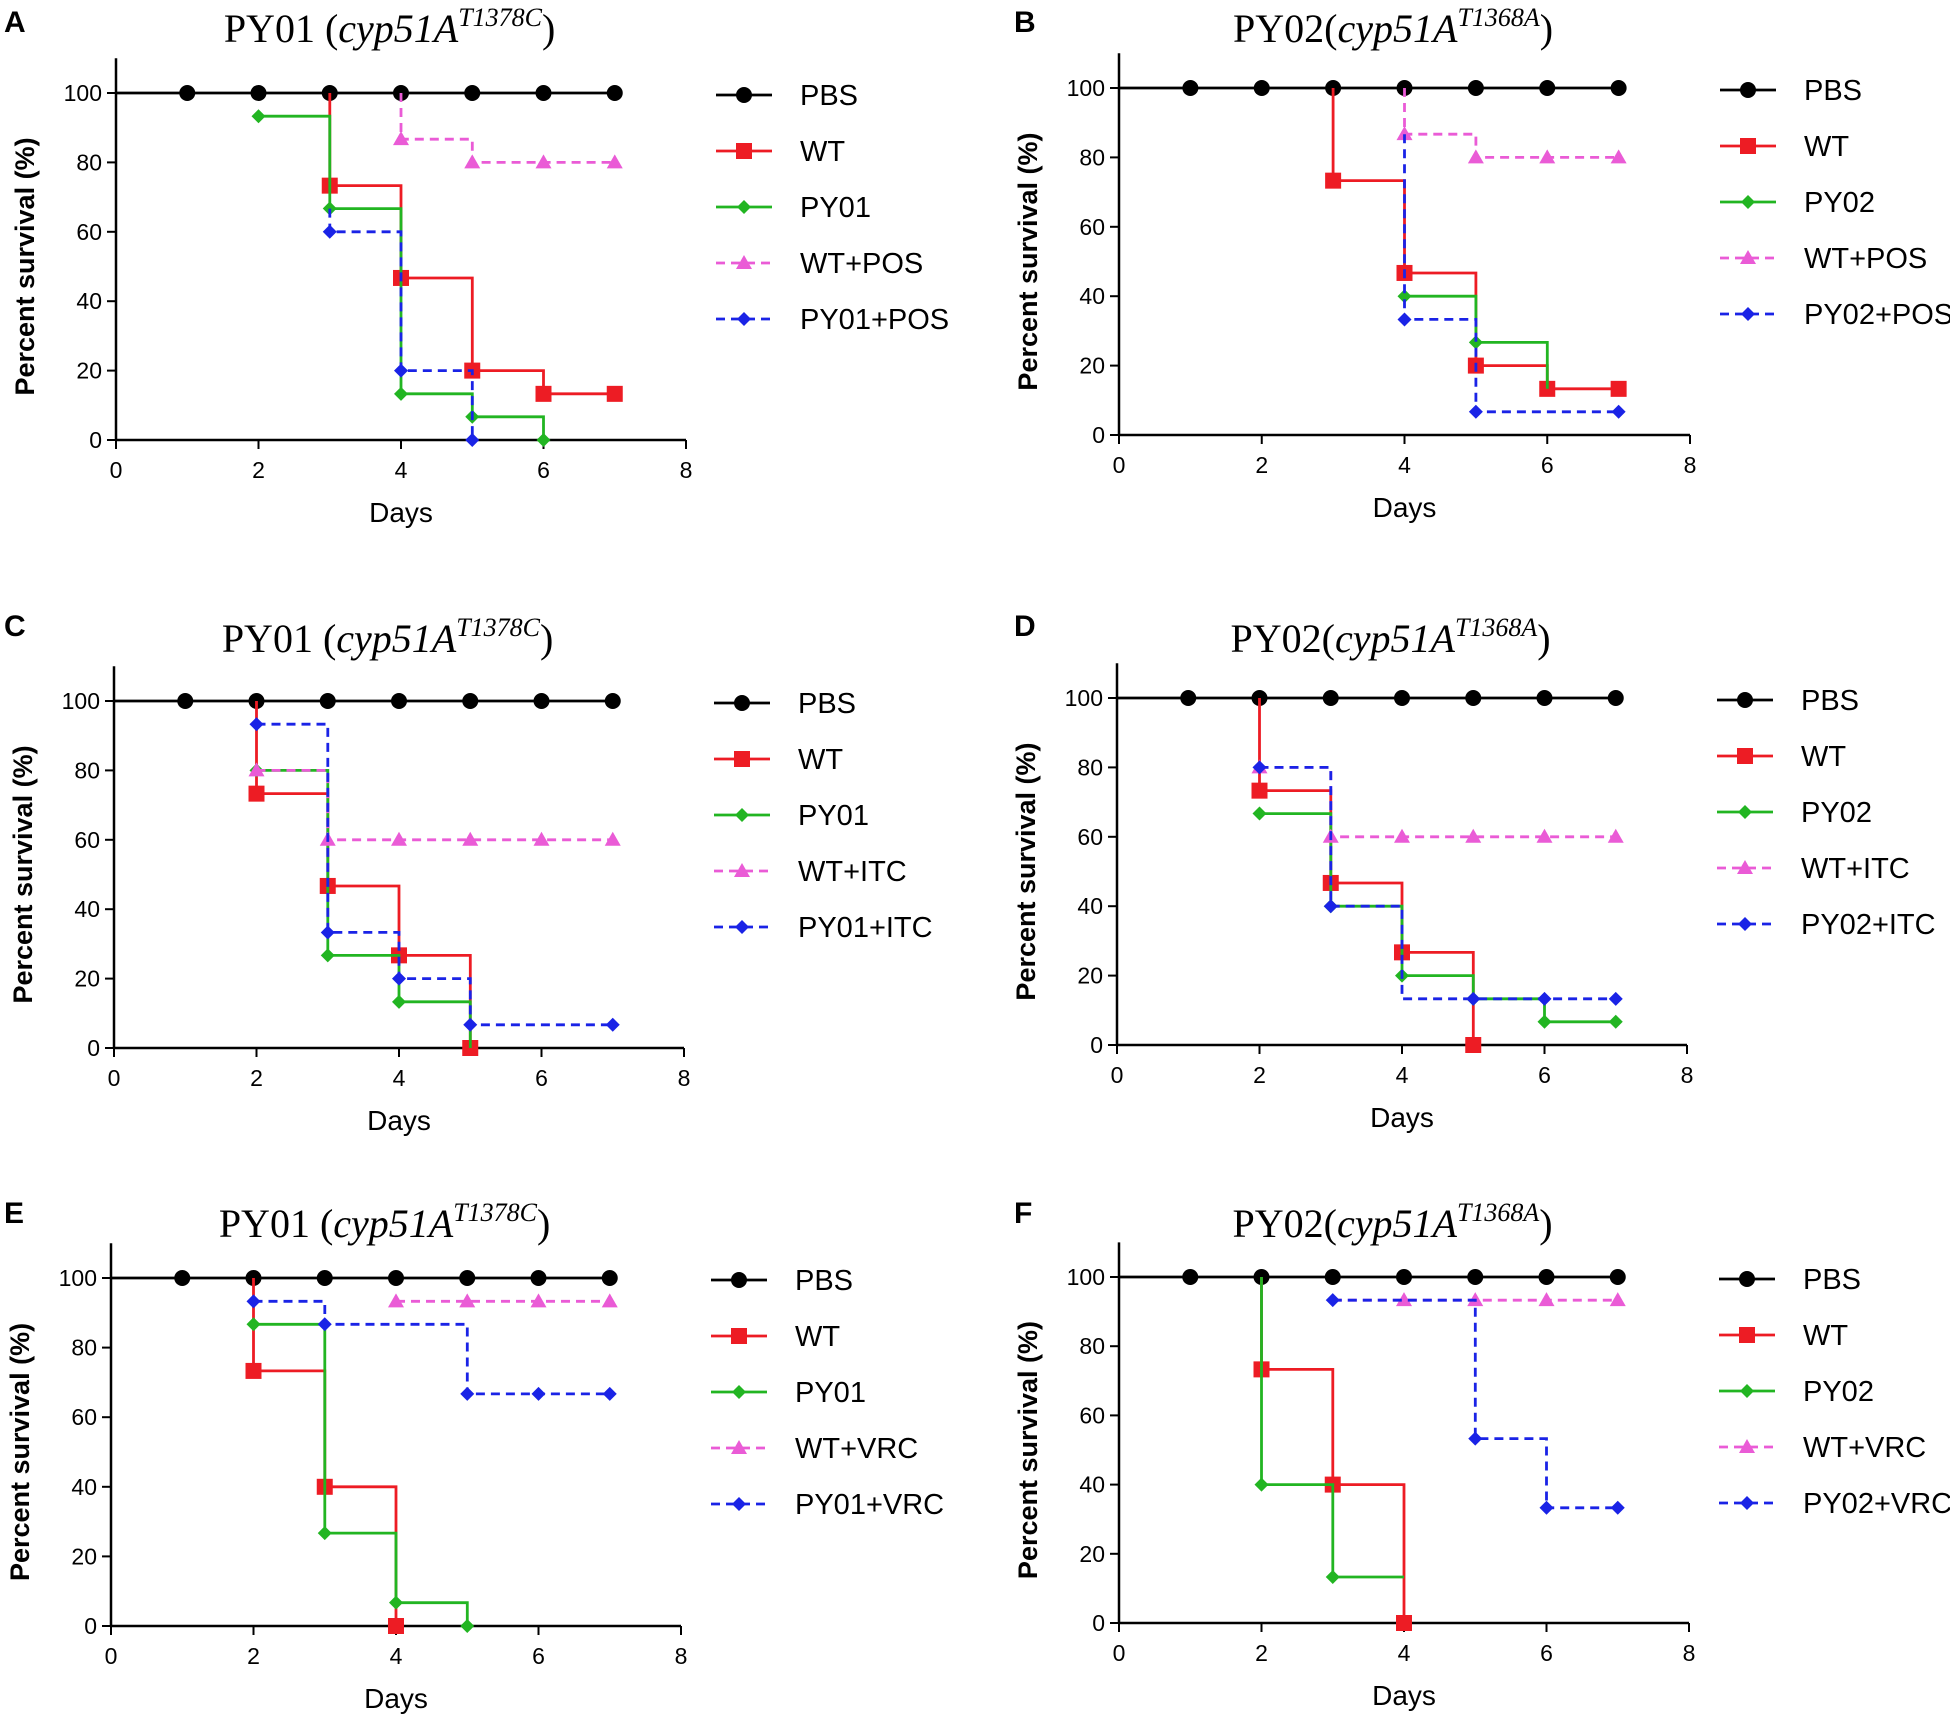 This screenshot has width=1950, height=1722. I want to click on legend-label: PY01+ITC, so click(865, 928).